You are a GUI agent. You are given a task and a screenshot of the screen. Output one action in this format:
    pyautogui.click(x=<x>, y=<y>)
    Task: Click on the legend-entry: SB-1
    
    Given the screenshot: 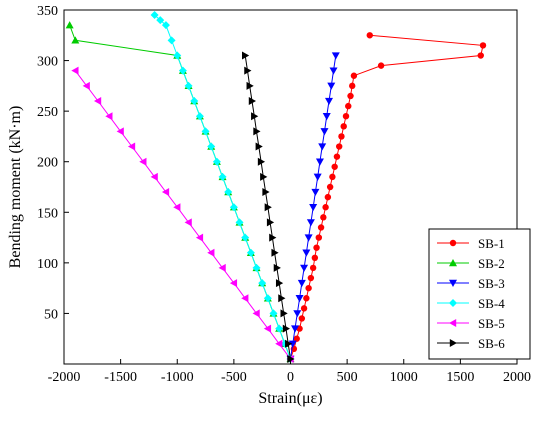 What is the action you would take?
    pyautogui.click(x=471, y=243)
    